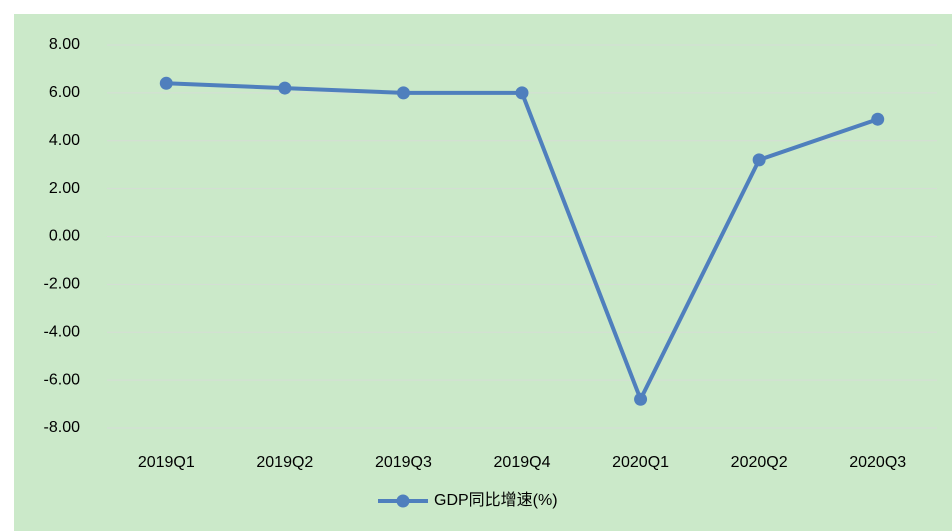 Image resolution: width=952 pixels, height=531 pixels. Describe the element at coordinates (166, 462) in the screenshot. I see `x-tick-label: 2019Q1` at that location.